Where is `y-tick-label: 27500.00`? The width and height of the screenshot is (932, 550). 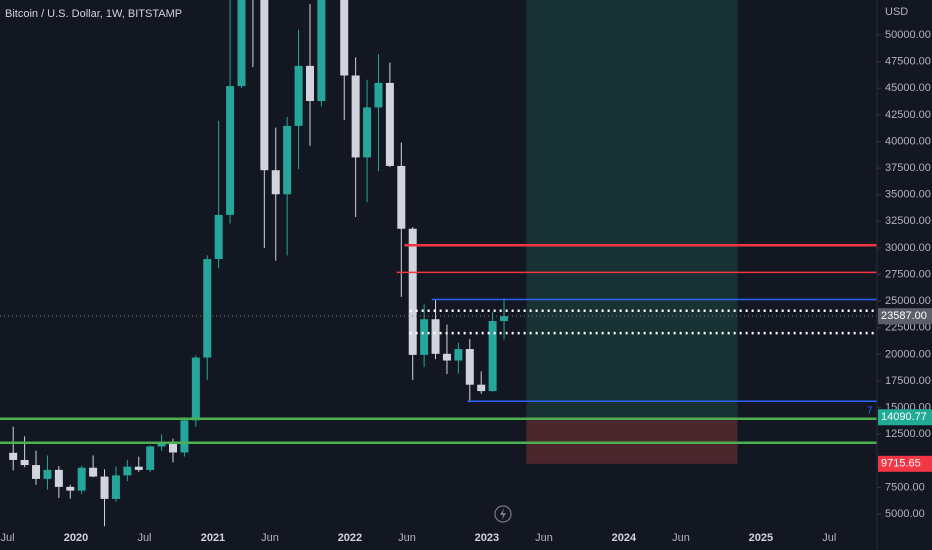 y-tick-label: 27500.00 is located at coordinates (908, 274).